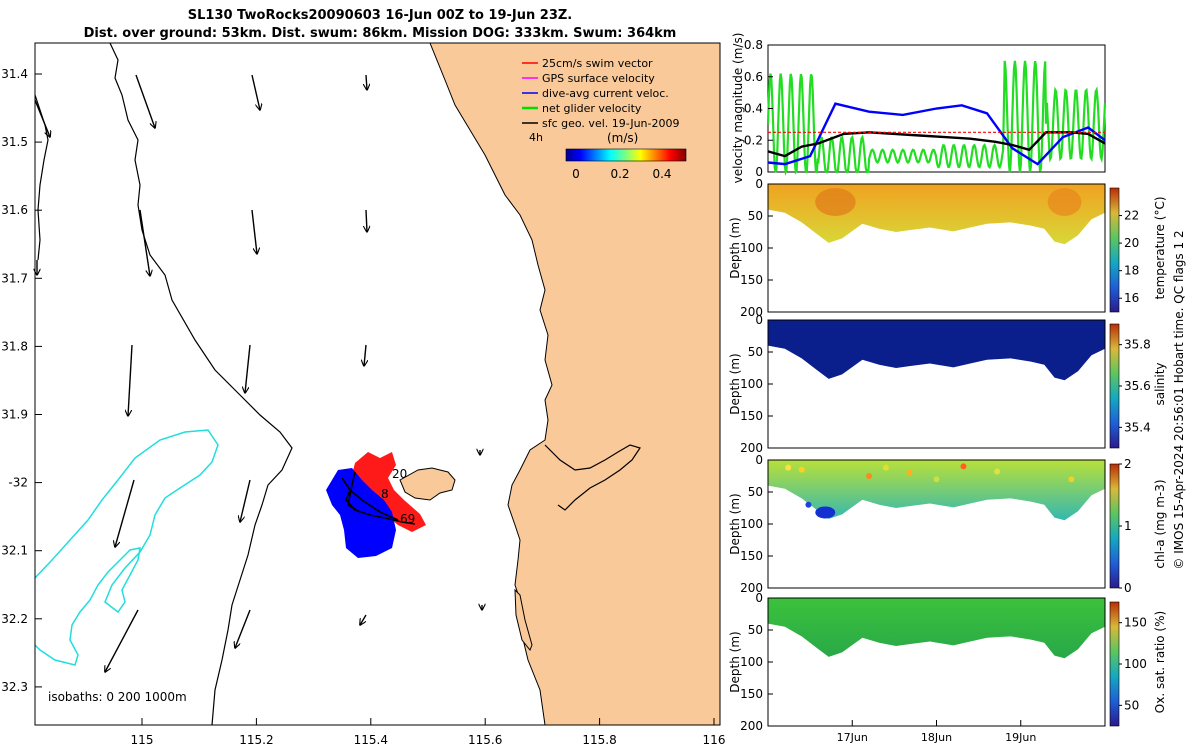 Image resolution: width=1200 pixels, height=750 pixels. Describe the element at coordinates (427, 484) in the screenshot. I see `island` at that location.